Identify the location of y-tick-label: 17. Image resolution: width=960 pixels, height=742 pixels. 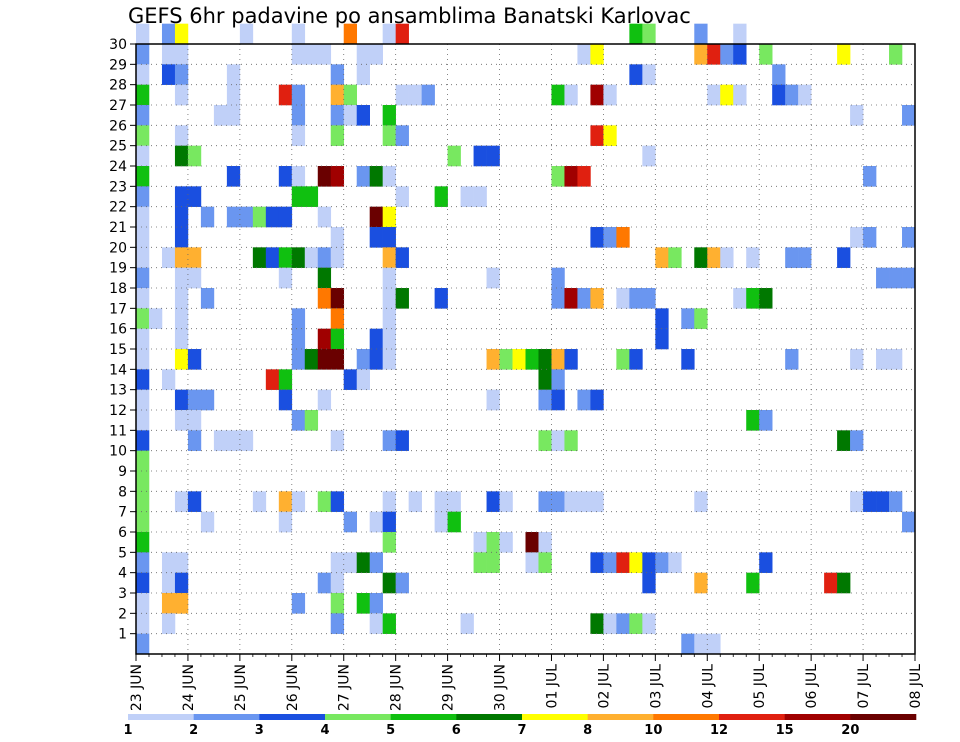
(118, 309).